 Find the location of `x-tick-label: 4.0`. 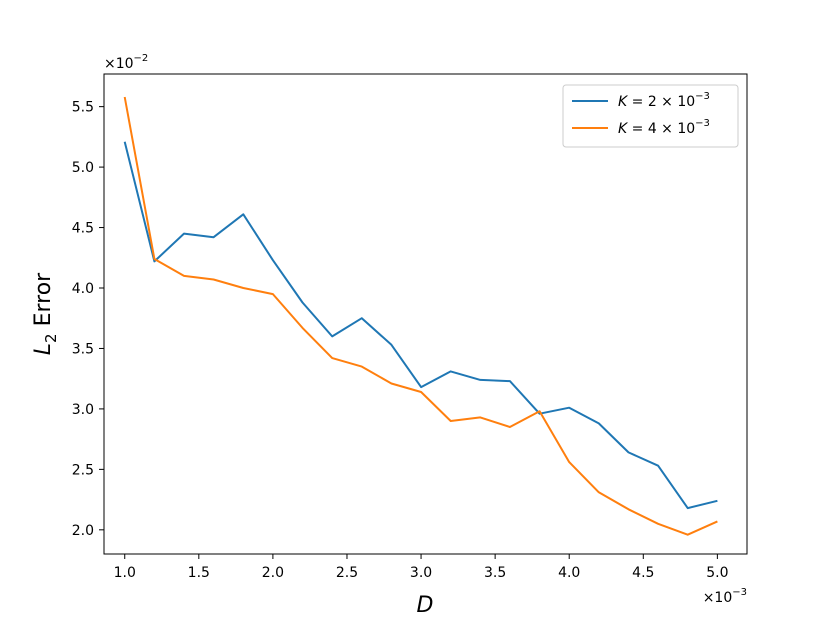

x-tick-label: 4.0 is located at coordinates (569, 573).